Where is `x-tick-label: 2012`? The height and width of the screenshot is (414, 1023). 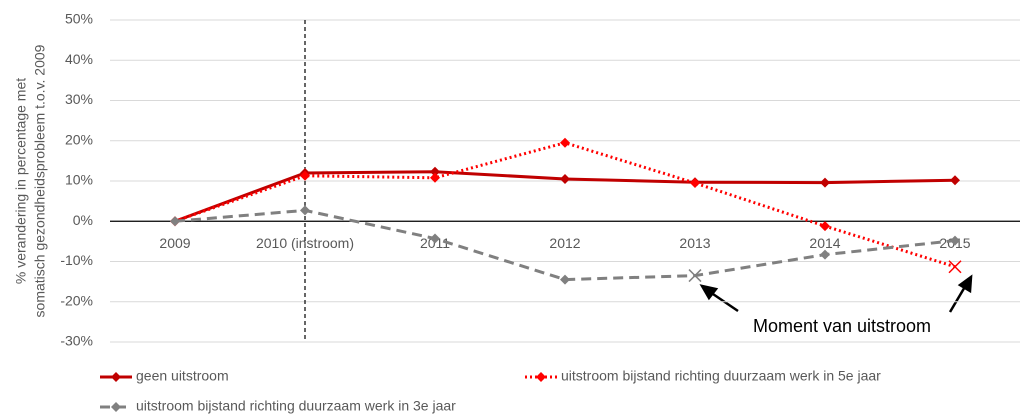 x-tick-label: 2012 is located at coordinates (564, 243).